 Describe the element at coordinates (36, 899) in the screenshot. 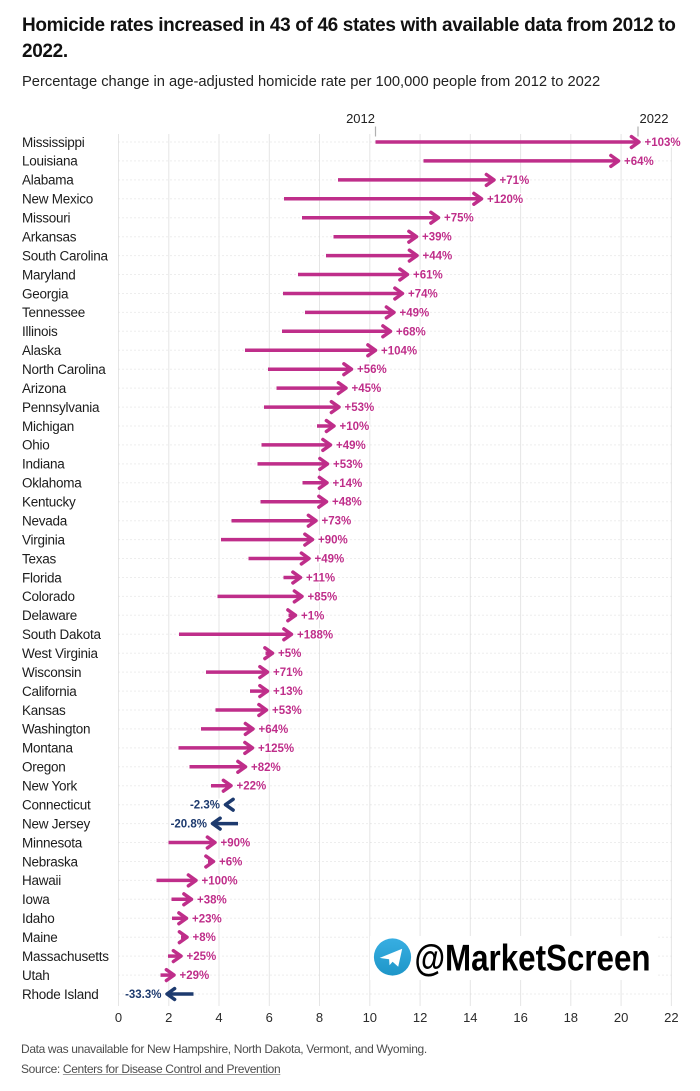

I see `svg-text: Iowa` at that location.